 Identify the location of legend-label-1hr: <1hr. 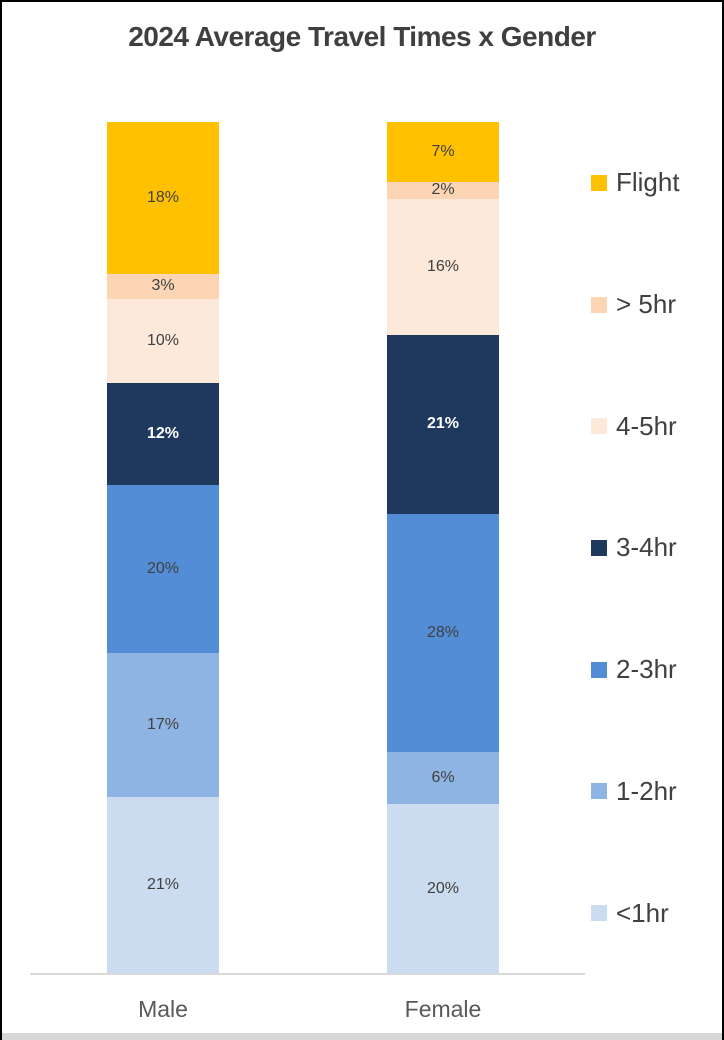
(642, 912).